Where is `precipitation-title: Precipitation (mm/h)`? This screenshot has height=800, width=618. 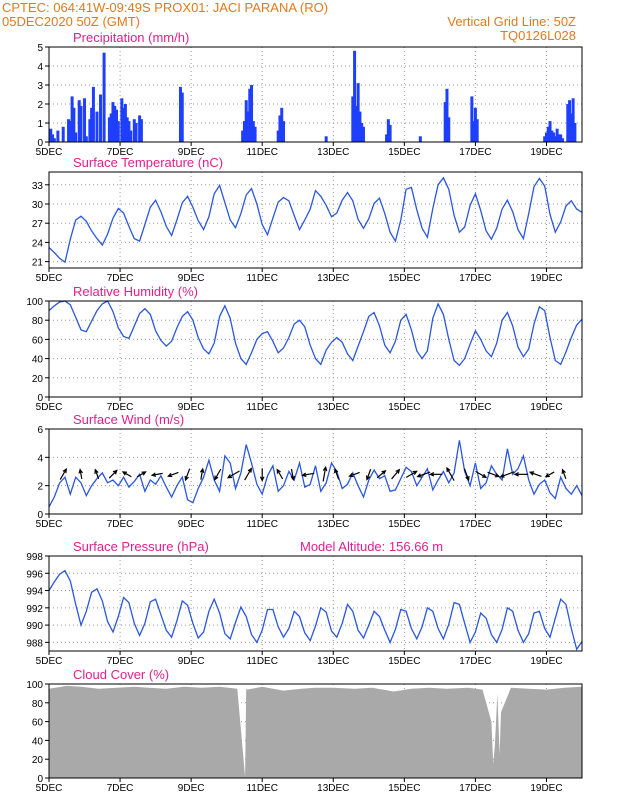
precipitation-title: Precipitation (mm/h) is located at coordinates (131, 37).